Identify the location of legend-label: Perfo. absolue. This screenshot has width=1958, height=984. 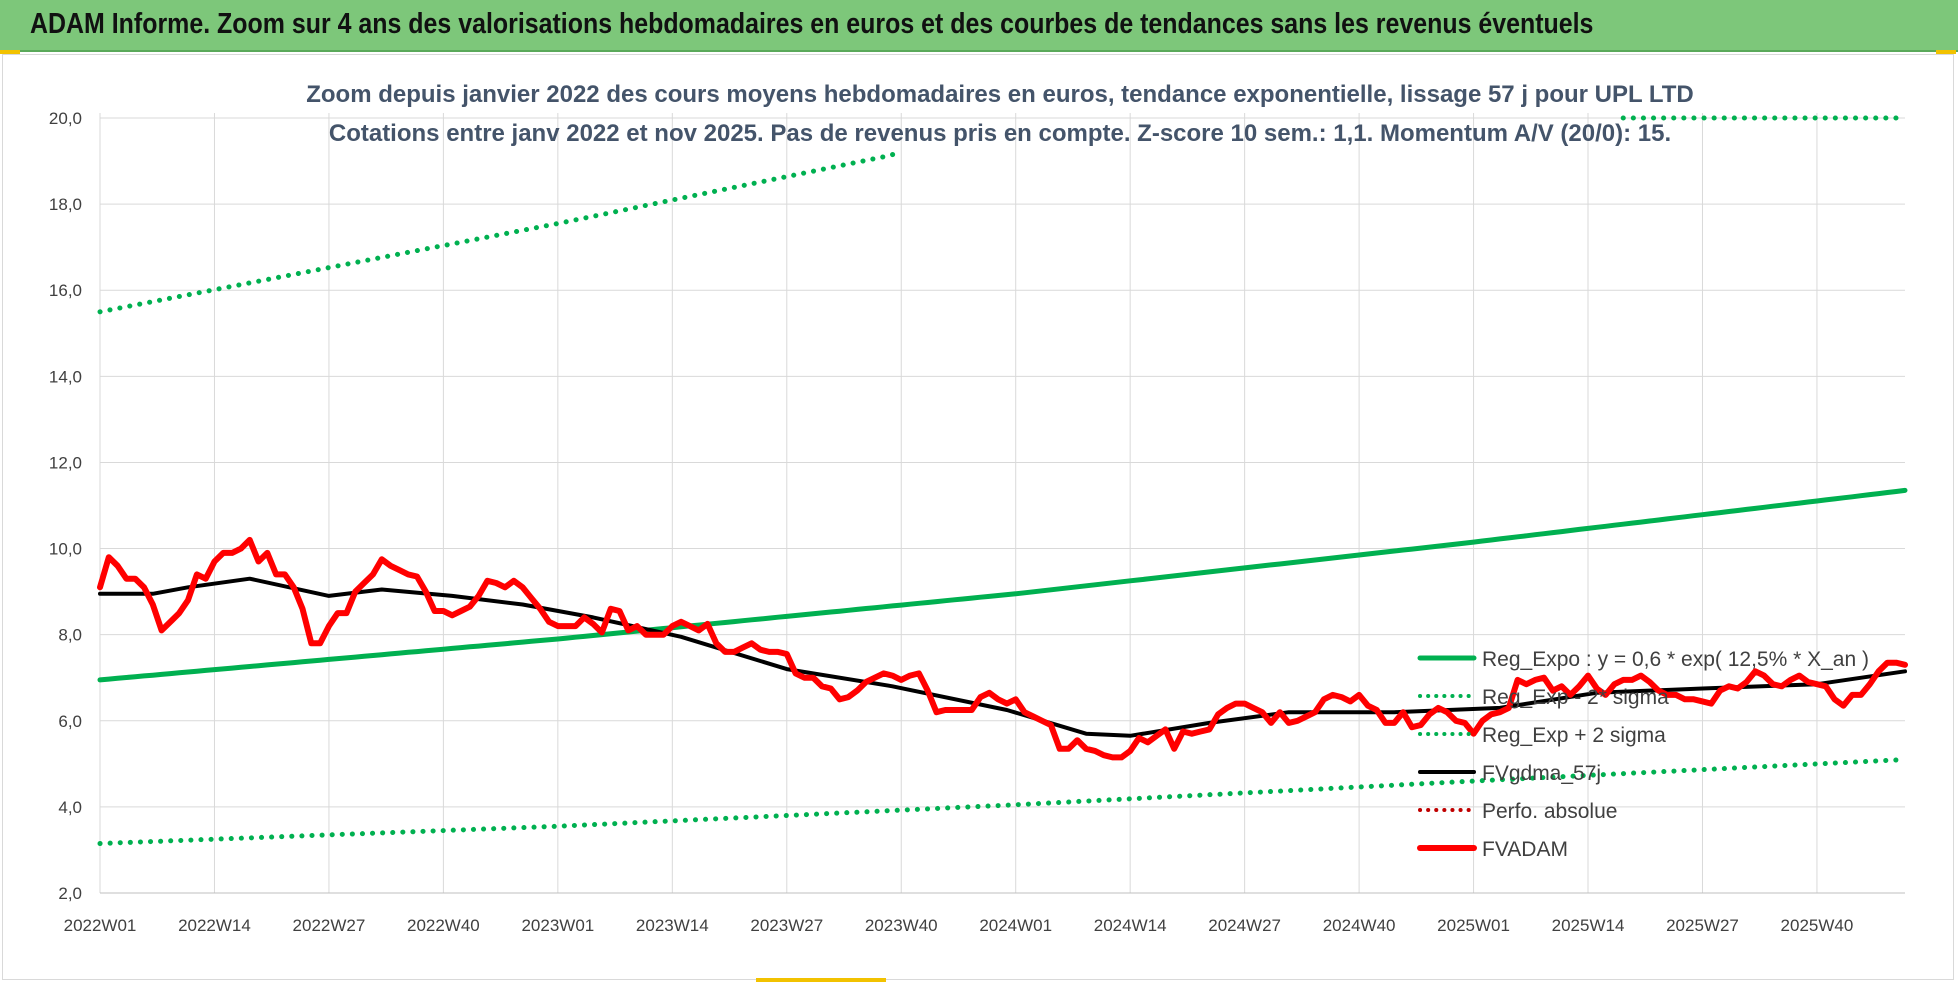
(1549, 811).